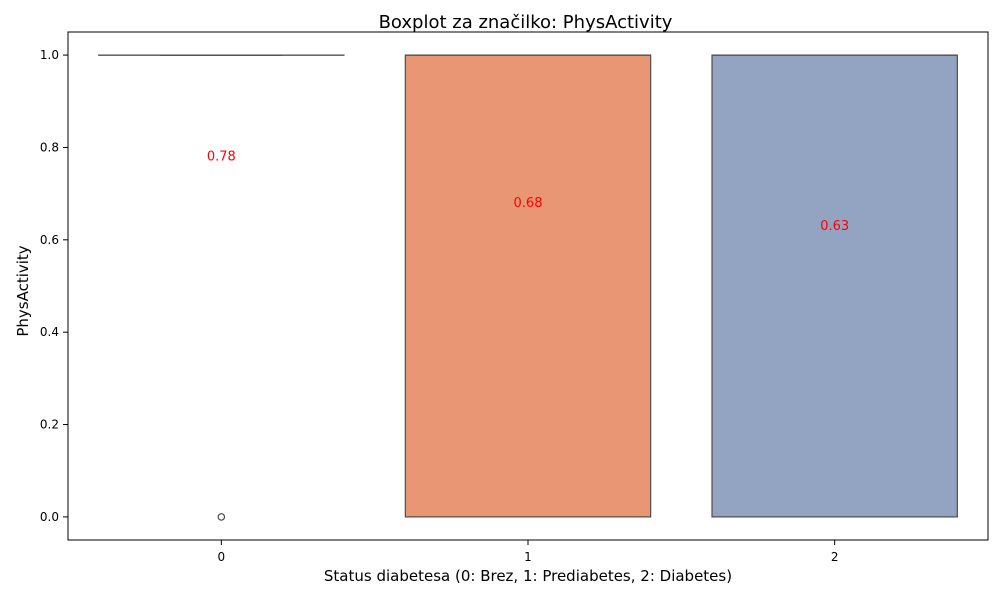  I want to click on y-tick-label: 1.0, so click(49, 55).